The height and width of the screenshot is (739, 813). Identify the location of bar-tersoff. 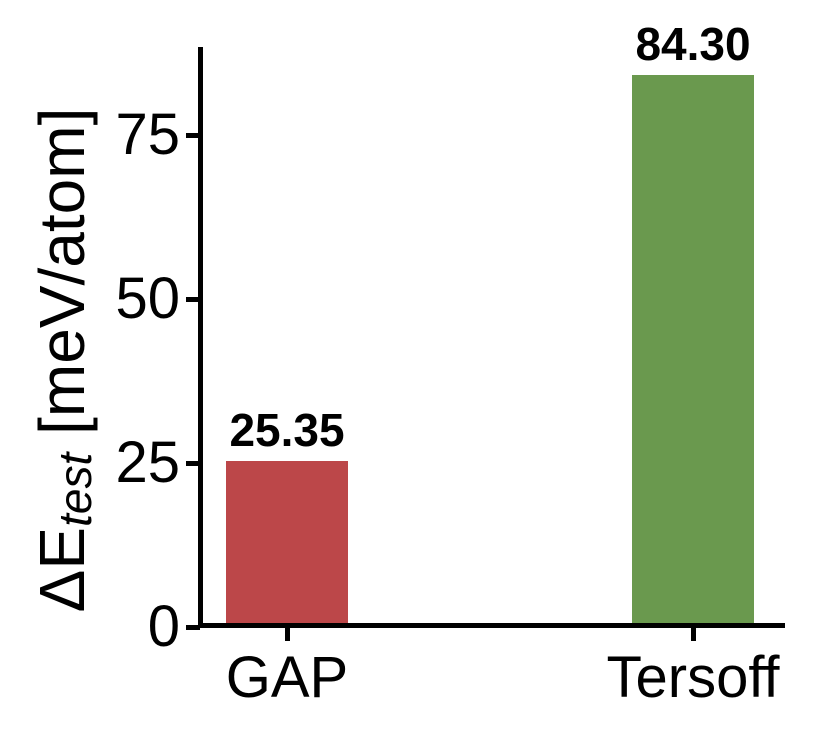
(693, 350).